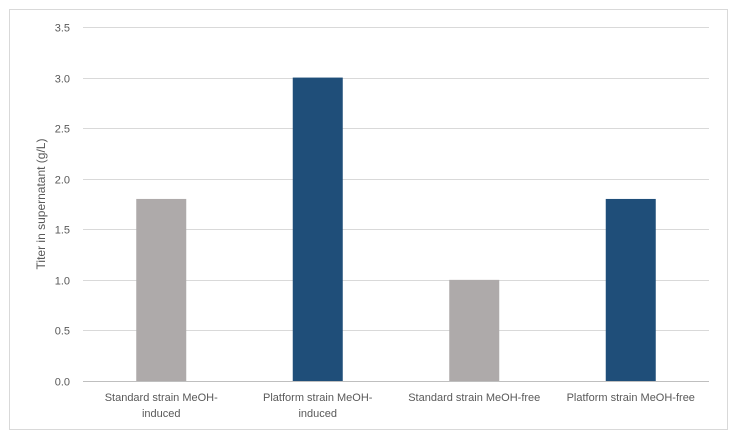 The width and height of the screenshot is (739, 441). What do you see at coordinates (62, 130) in the screenshot?
I see `y-tick-label: 2.5` at bounding box center [62, 130].